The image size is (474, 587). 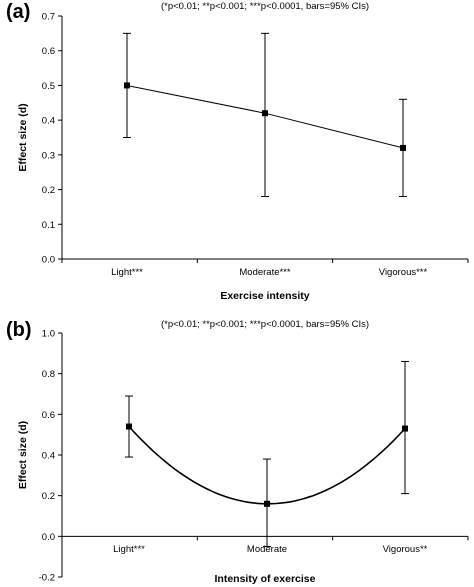 What do you see at coordinates (403, 272) in the screenshot?
I see `x-category-label: Vigorous***` at bounding box center [403, 272].